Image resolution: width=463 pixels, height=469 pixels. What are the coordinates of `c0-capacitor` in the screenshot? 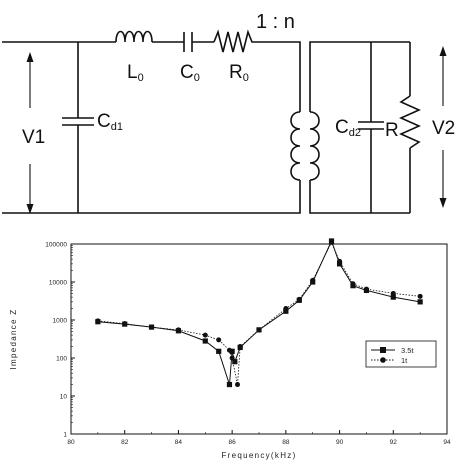 It's located at (188, 42).